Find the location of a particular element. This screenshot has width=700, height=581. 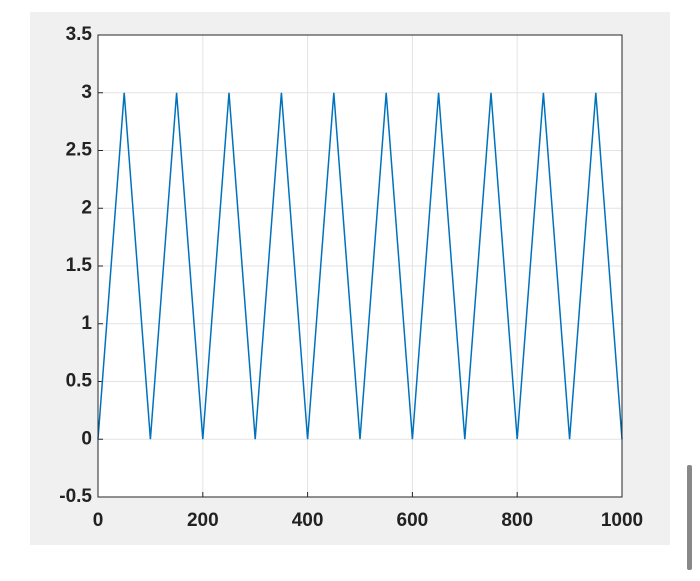

scrollbar is located at coordinates (689, 517).